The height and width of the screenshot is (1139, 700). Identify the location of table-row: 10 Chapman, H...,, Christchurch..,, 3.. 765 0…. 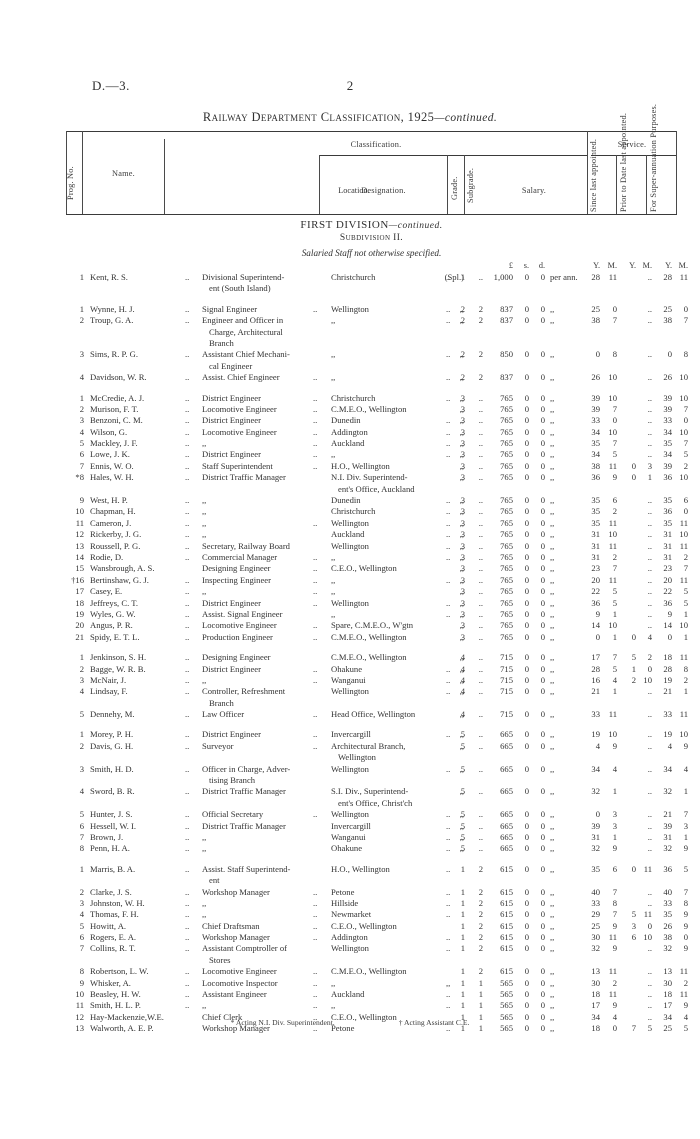
(377, 511).